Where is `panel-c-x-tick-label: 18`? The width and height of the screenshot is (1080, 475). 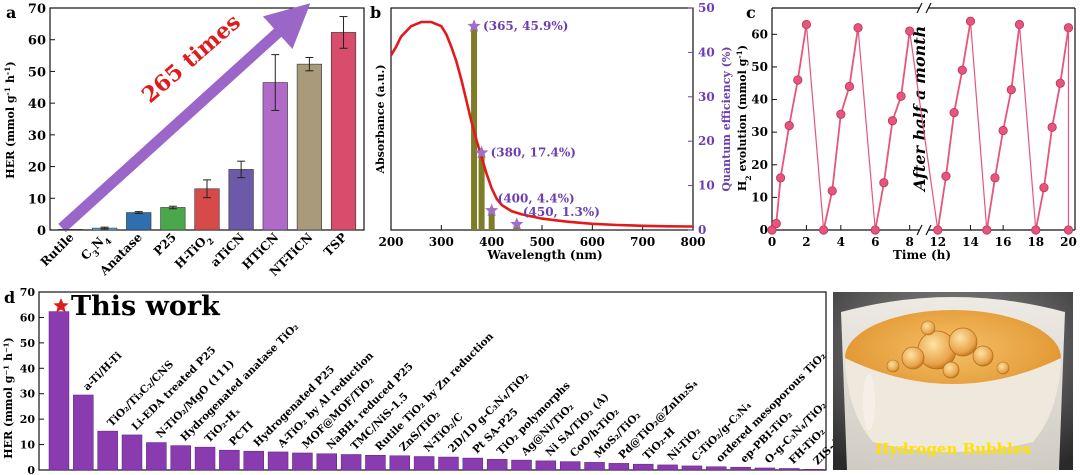 panel-c-x-tick-label: 18 is located at coordinates (1035, 242).